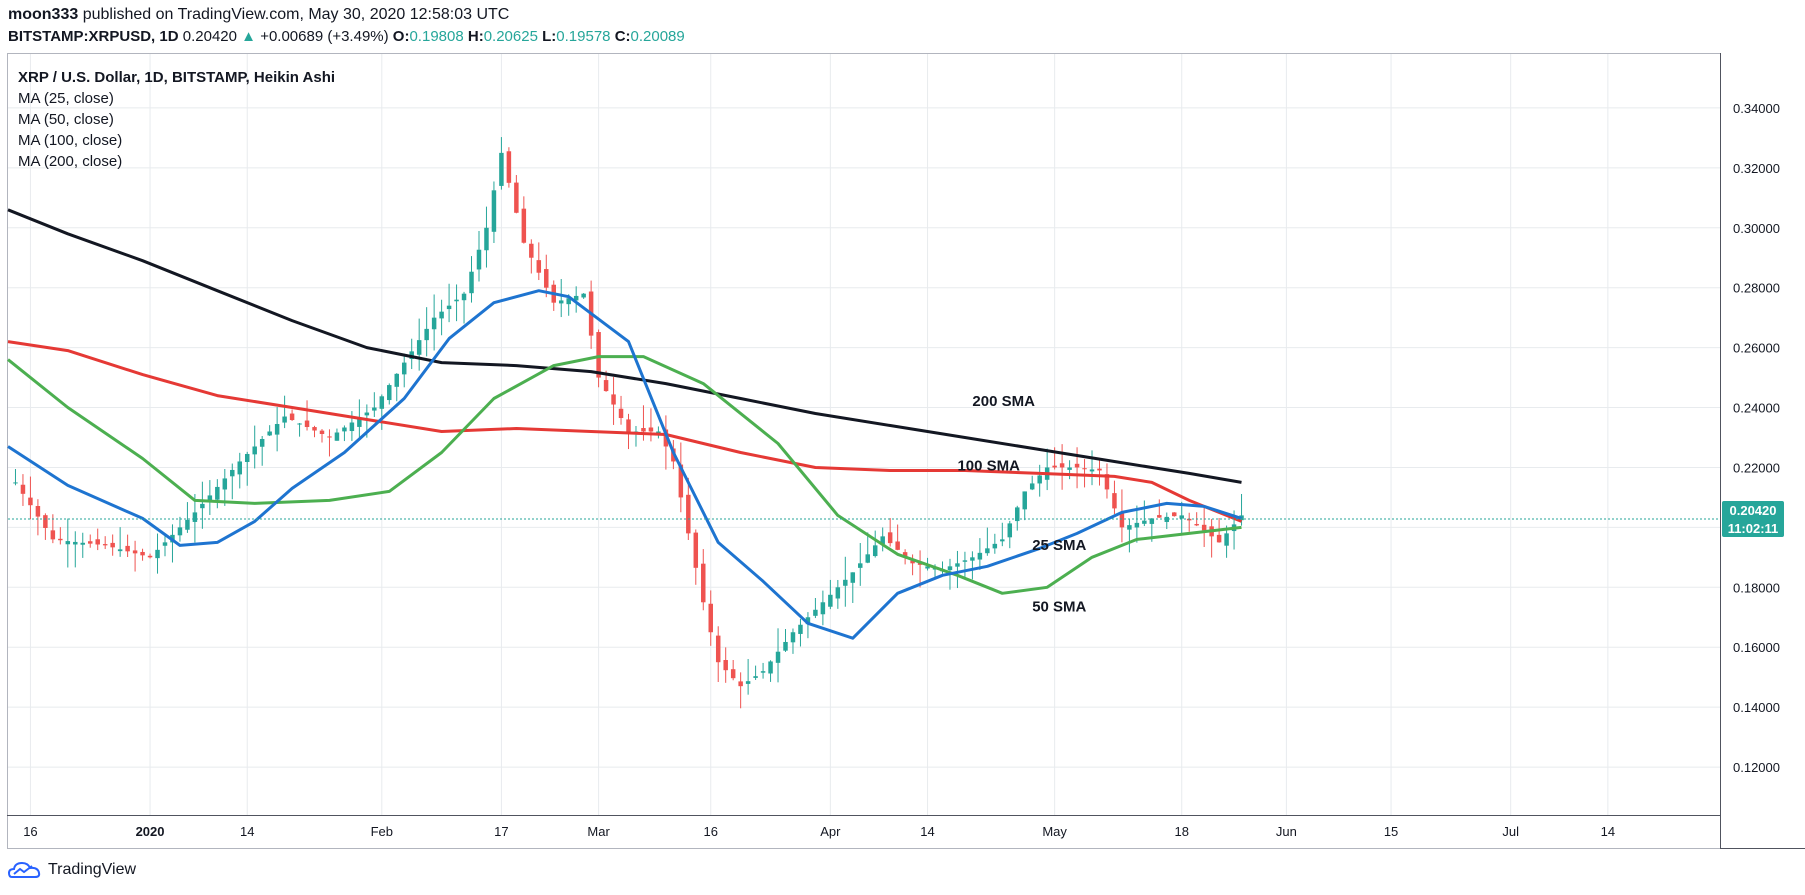  Describe the element at coordinates (1756, 408) in the screenshot. I see `price-tick-label: 0.24000` at that location.